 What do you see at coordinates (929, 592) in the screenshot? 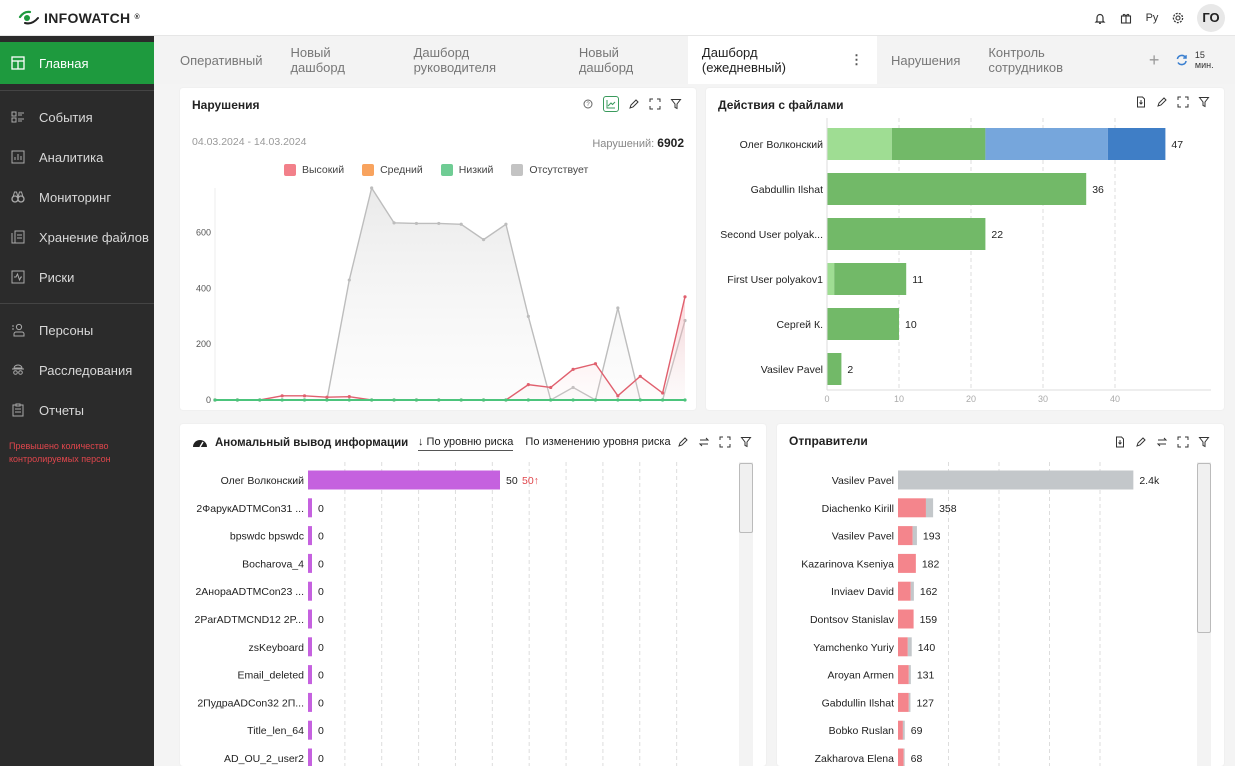
I see `value-label: 162` at bounding box center [929, 592].